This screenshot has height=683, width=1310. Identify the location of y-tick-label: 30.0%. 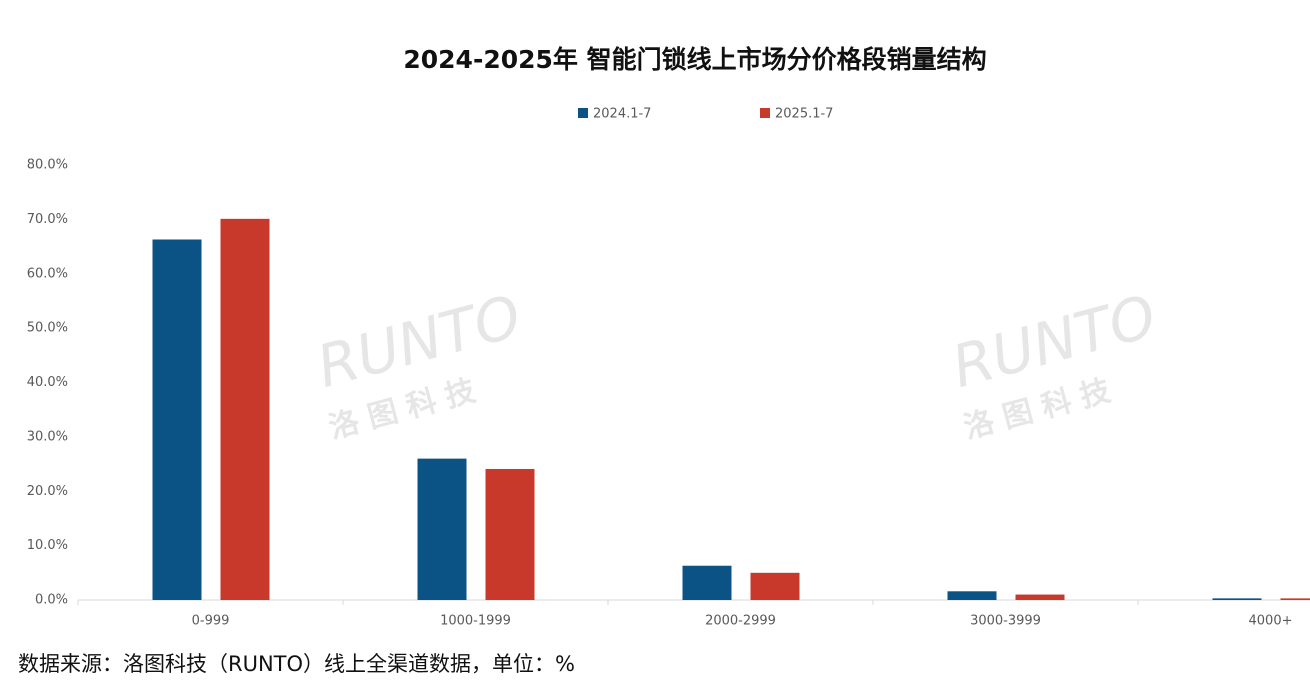
(47, 436).